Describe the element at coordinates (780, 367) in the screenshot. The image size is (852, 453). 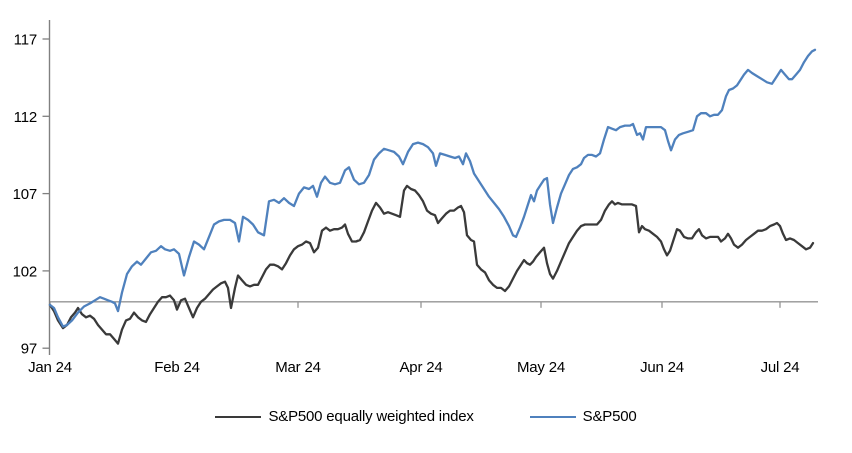
I see `x-tick-label: Jul 24` at that location.